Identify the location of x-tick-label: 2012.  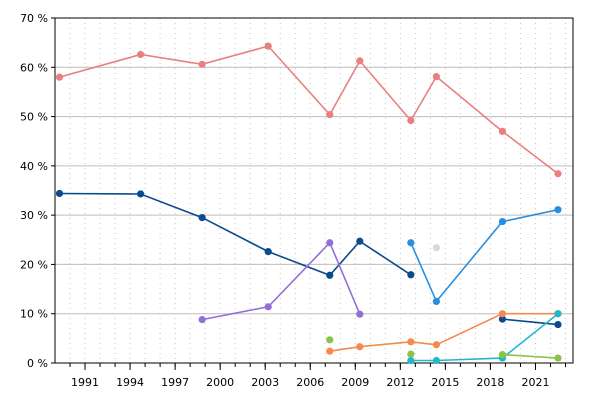
(400, 382).